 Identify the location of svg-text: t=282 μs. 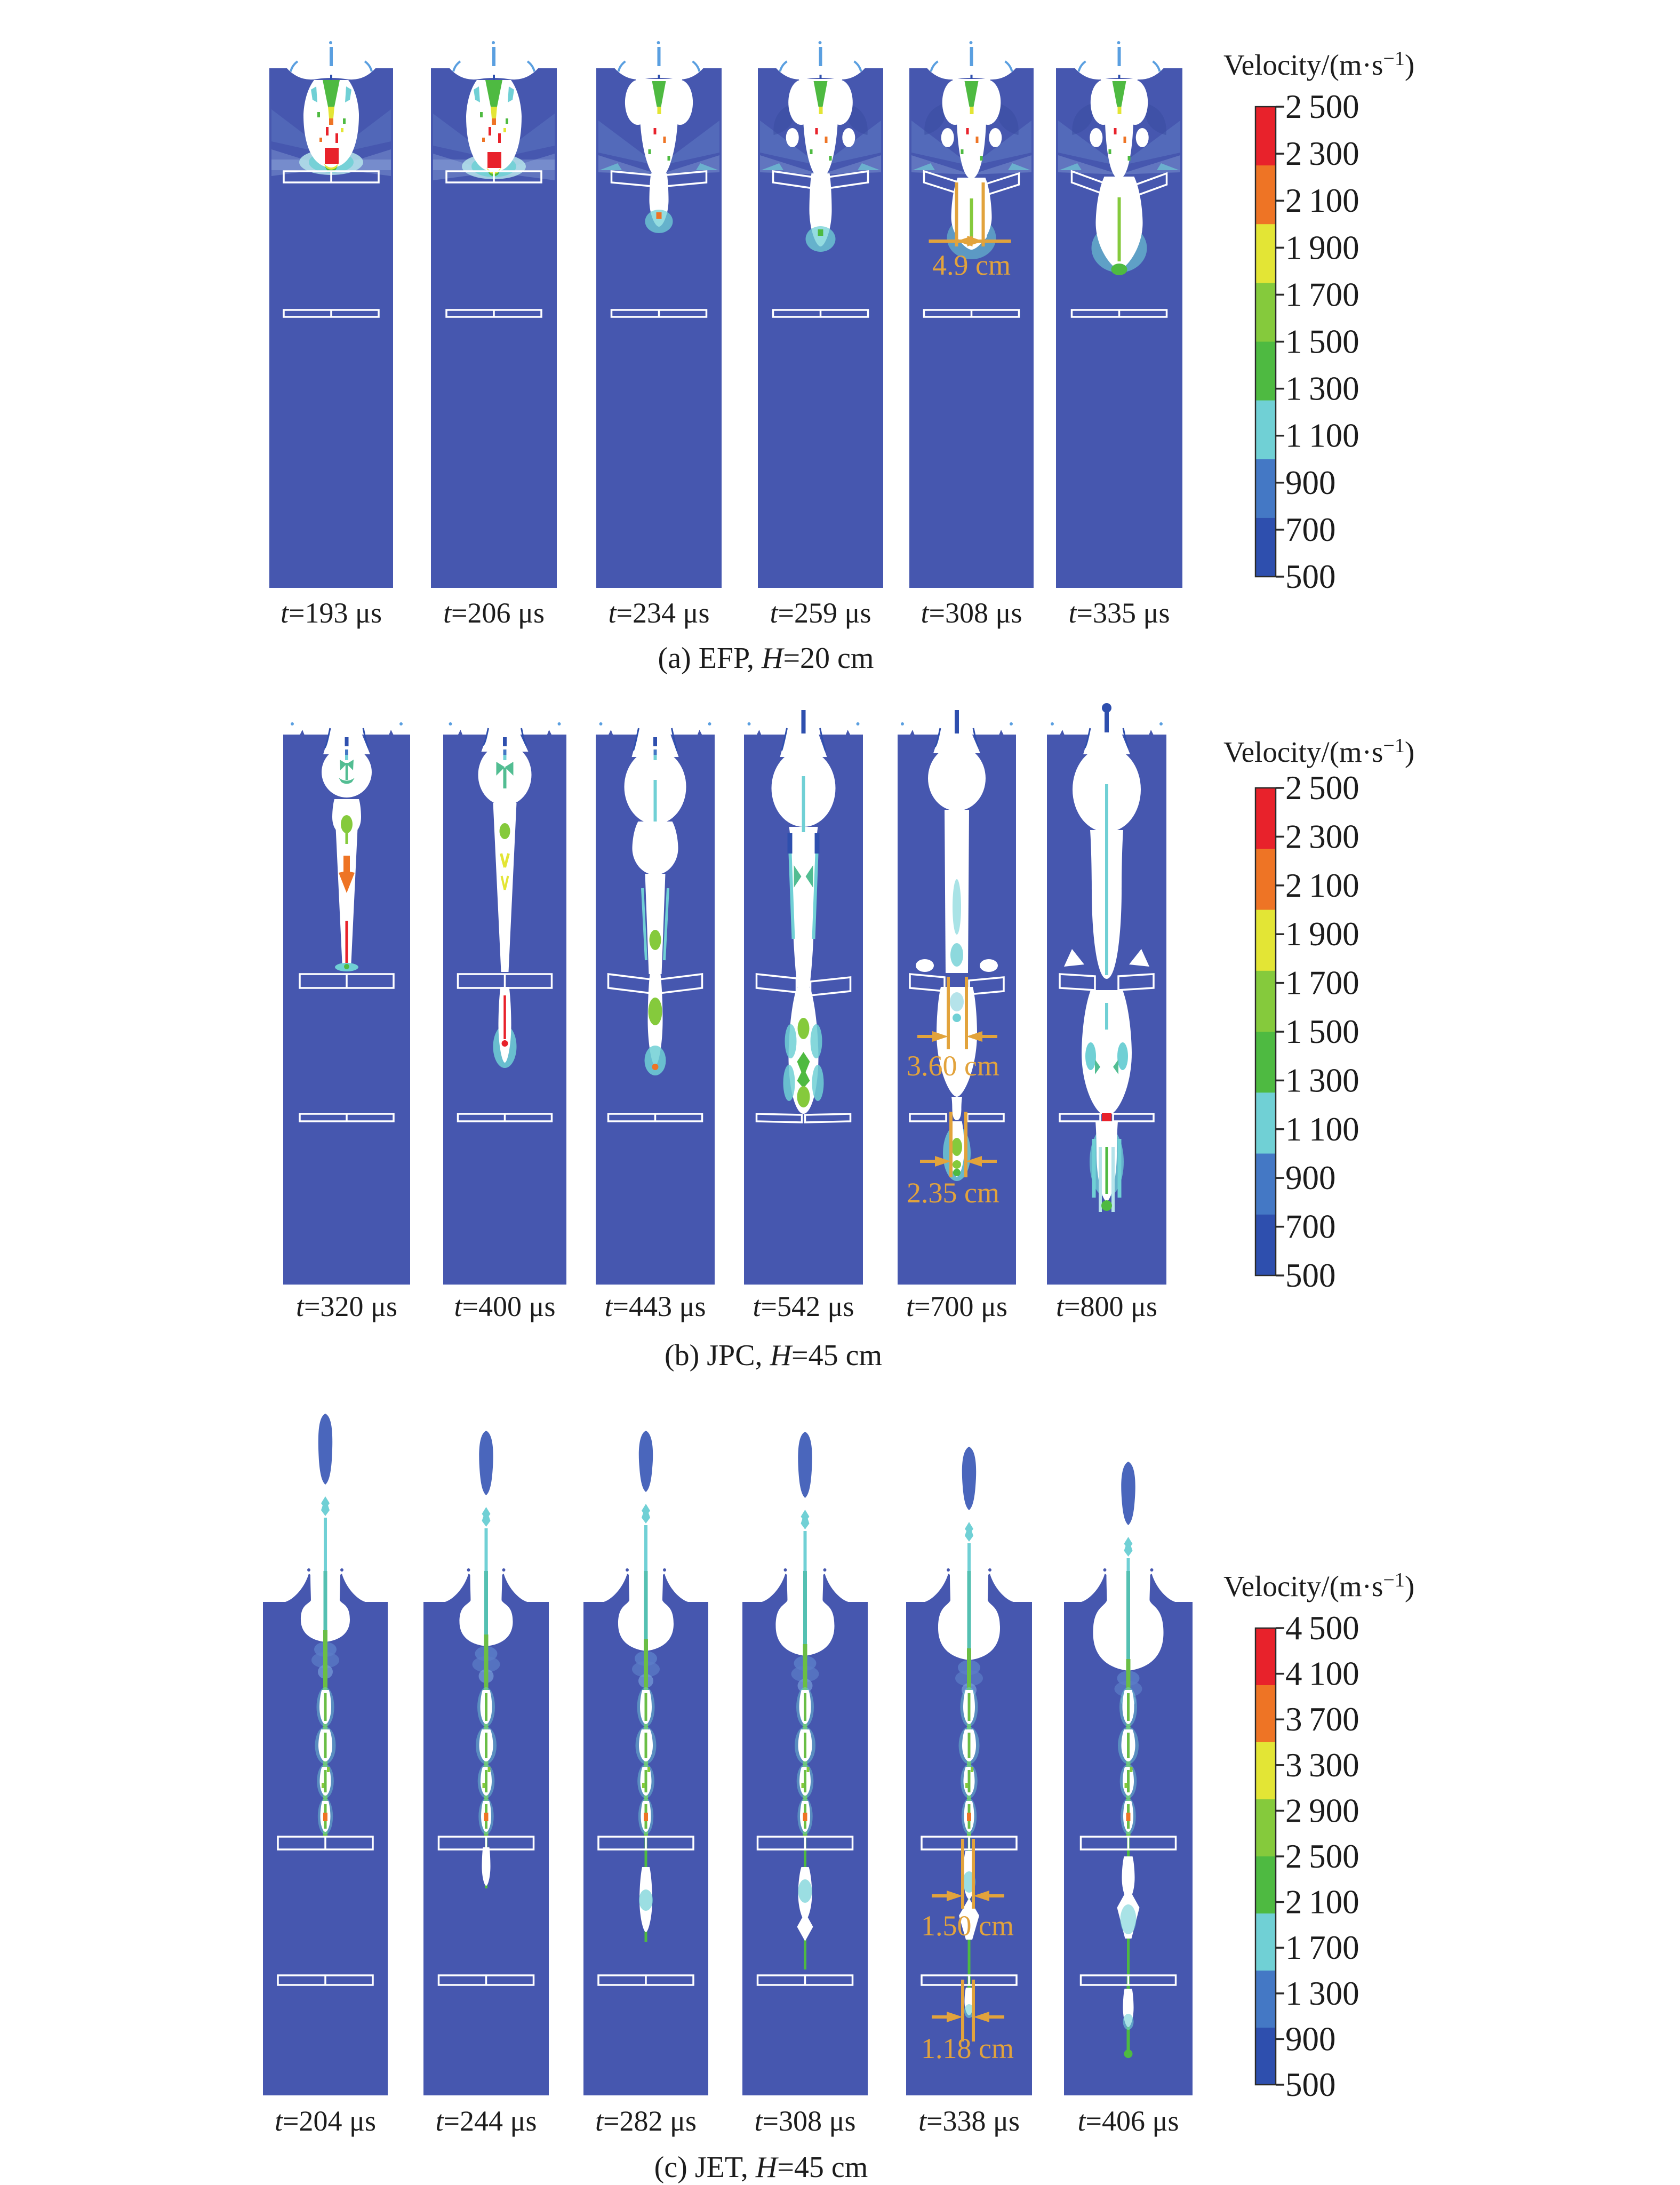
(646, 2121).